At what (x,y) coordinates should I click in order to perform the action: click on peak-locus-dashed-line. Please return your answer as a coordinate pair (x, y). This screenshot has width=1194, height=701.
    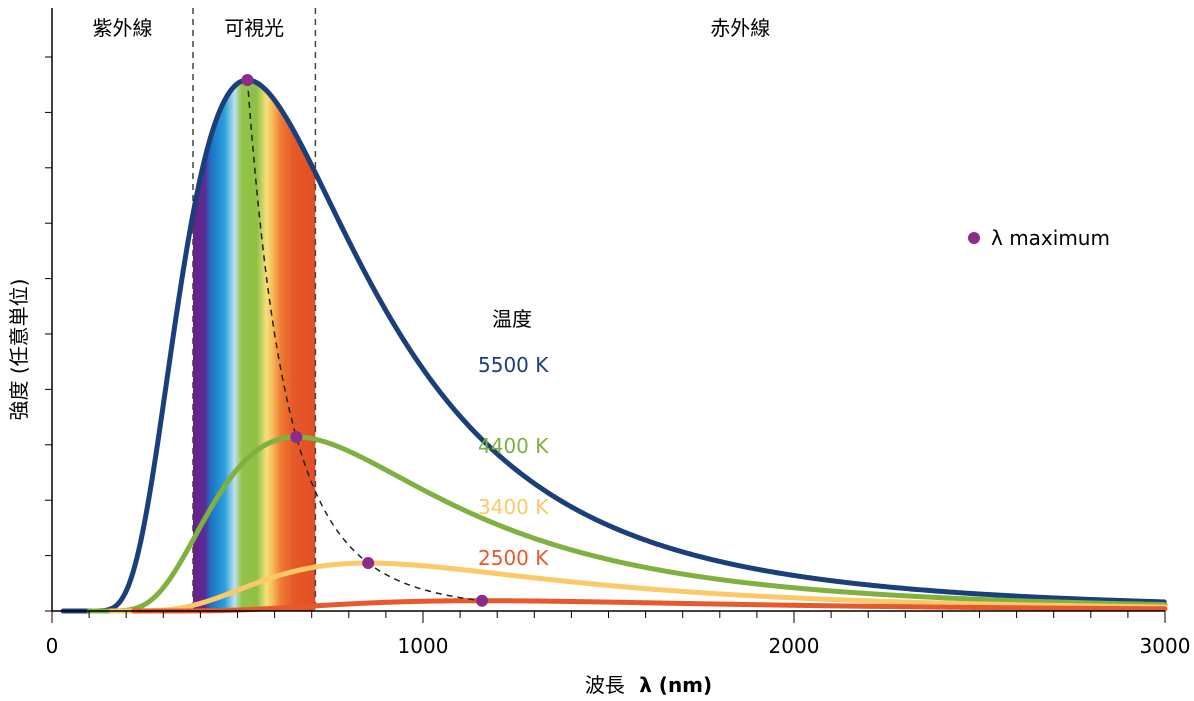
    Looking at the image, I should click on (364, 340).